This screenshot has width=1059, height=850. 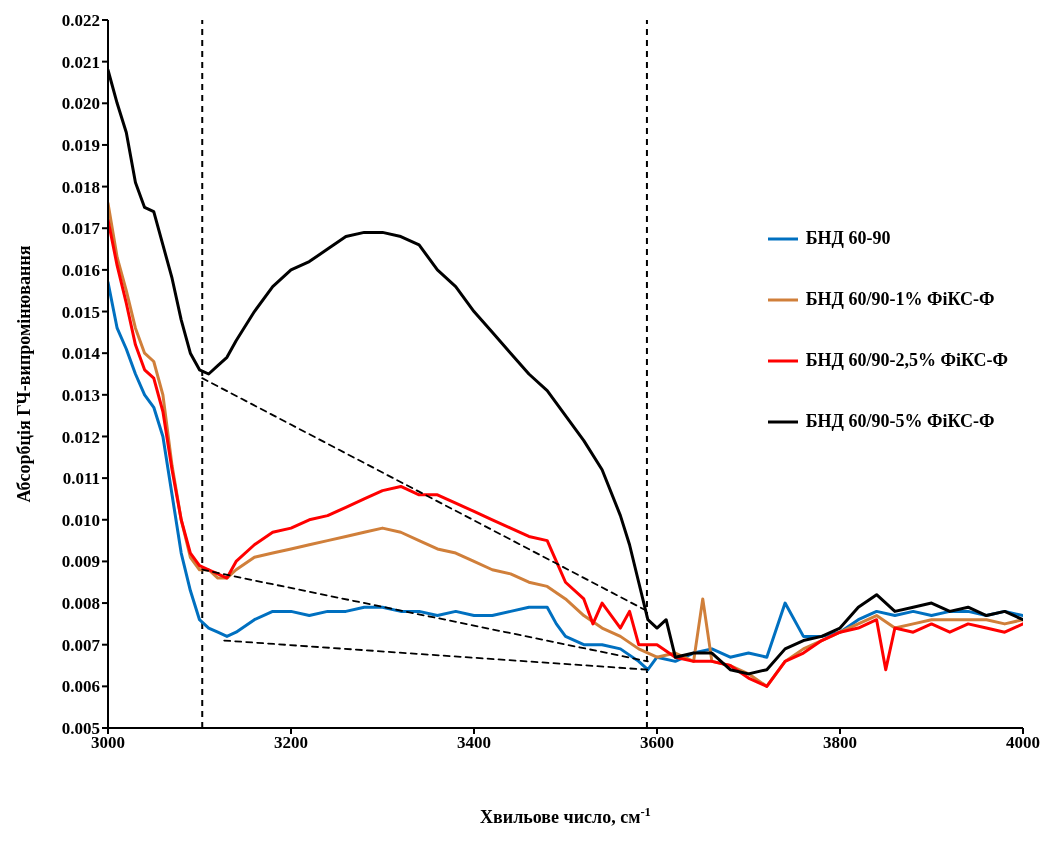 I want to click on legend-label: БНД 60/90-5% ФіКС-Ф, so click(x=900, y=421).